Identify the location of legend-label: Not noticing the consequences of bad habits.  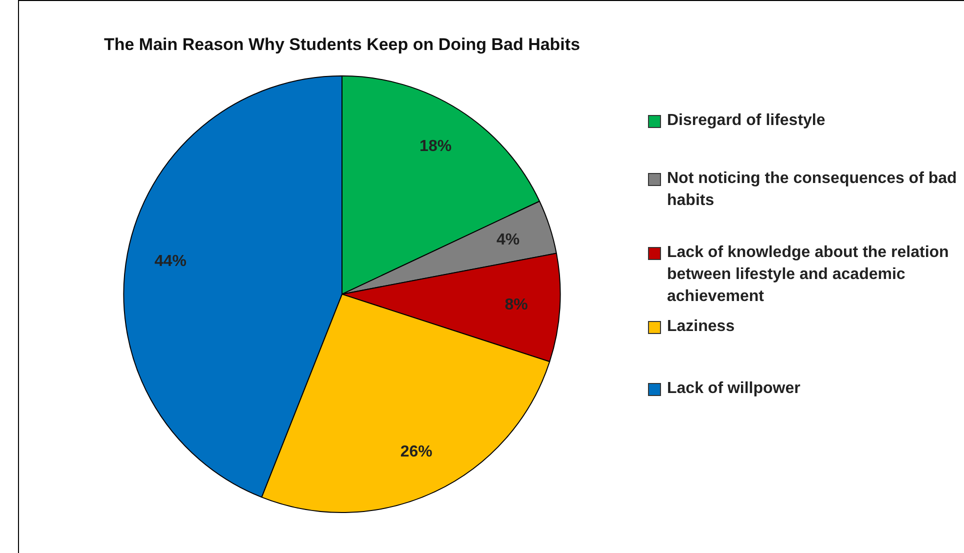
(812, 190).